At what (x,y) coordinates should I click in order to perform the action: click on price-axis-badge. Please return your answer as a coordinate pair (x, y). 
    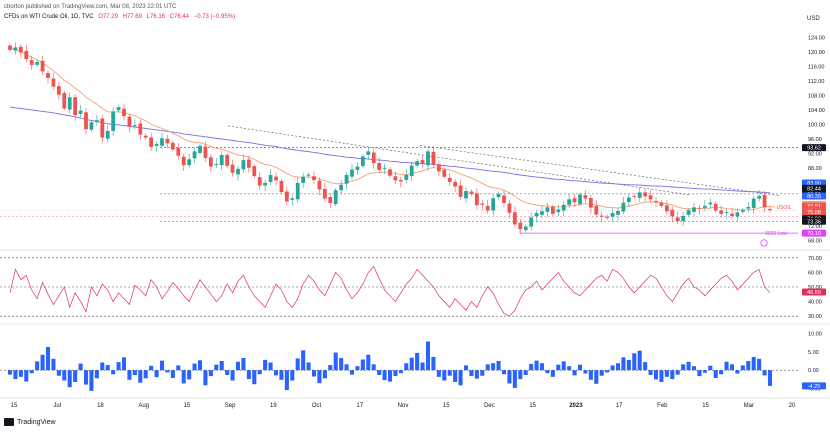
    Looking at the image, I should click on (814, 188).